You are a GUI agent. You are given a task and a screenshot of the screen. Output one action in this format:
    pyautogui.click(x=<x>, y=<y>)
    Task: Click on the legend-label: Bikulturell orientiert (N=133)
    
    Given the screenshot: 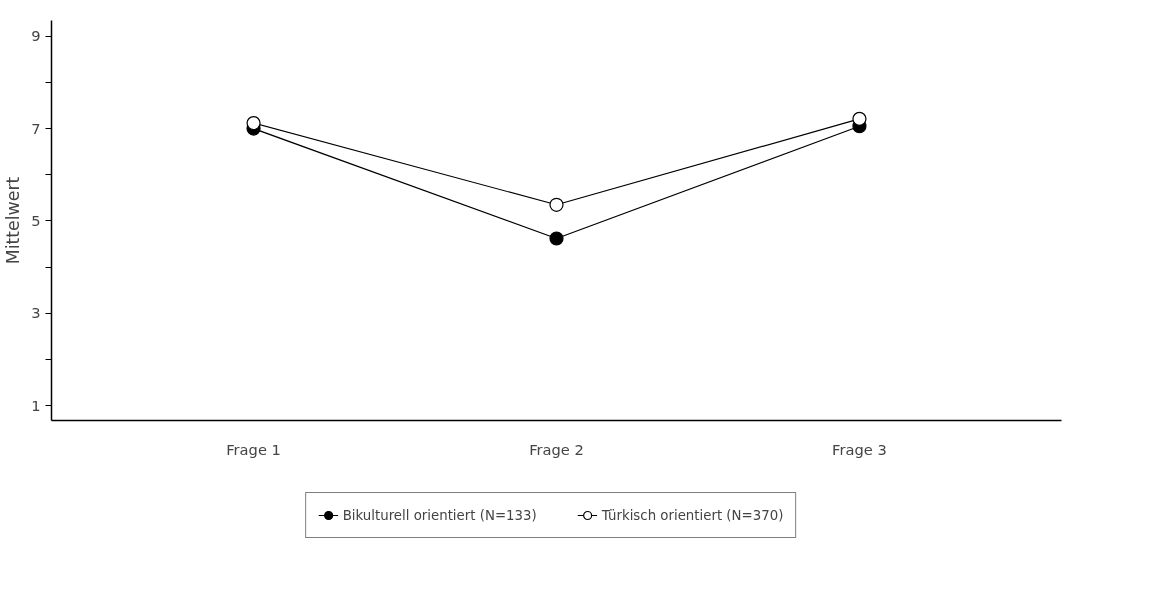 What is the action you would take?
    pyautogui.click(x=439, y=515)
    